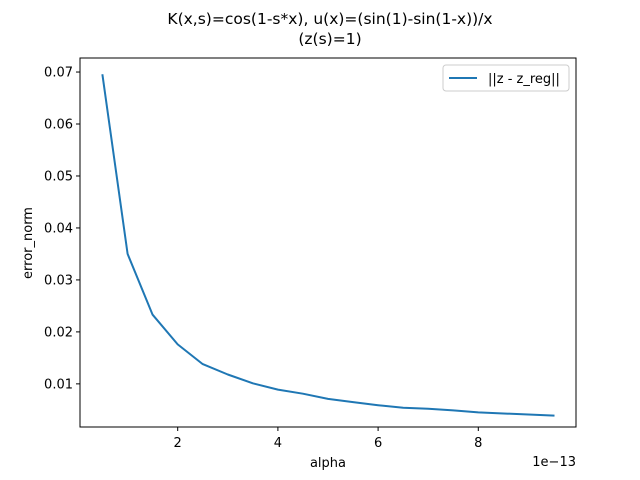 The height and width of the screenshot is (480, 640). I want to click on y-tick-label: 0.05, so click(58, 176).